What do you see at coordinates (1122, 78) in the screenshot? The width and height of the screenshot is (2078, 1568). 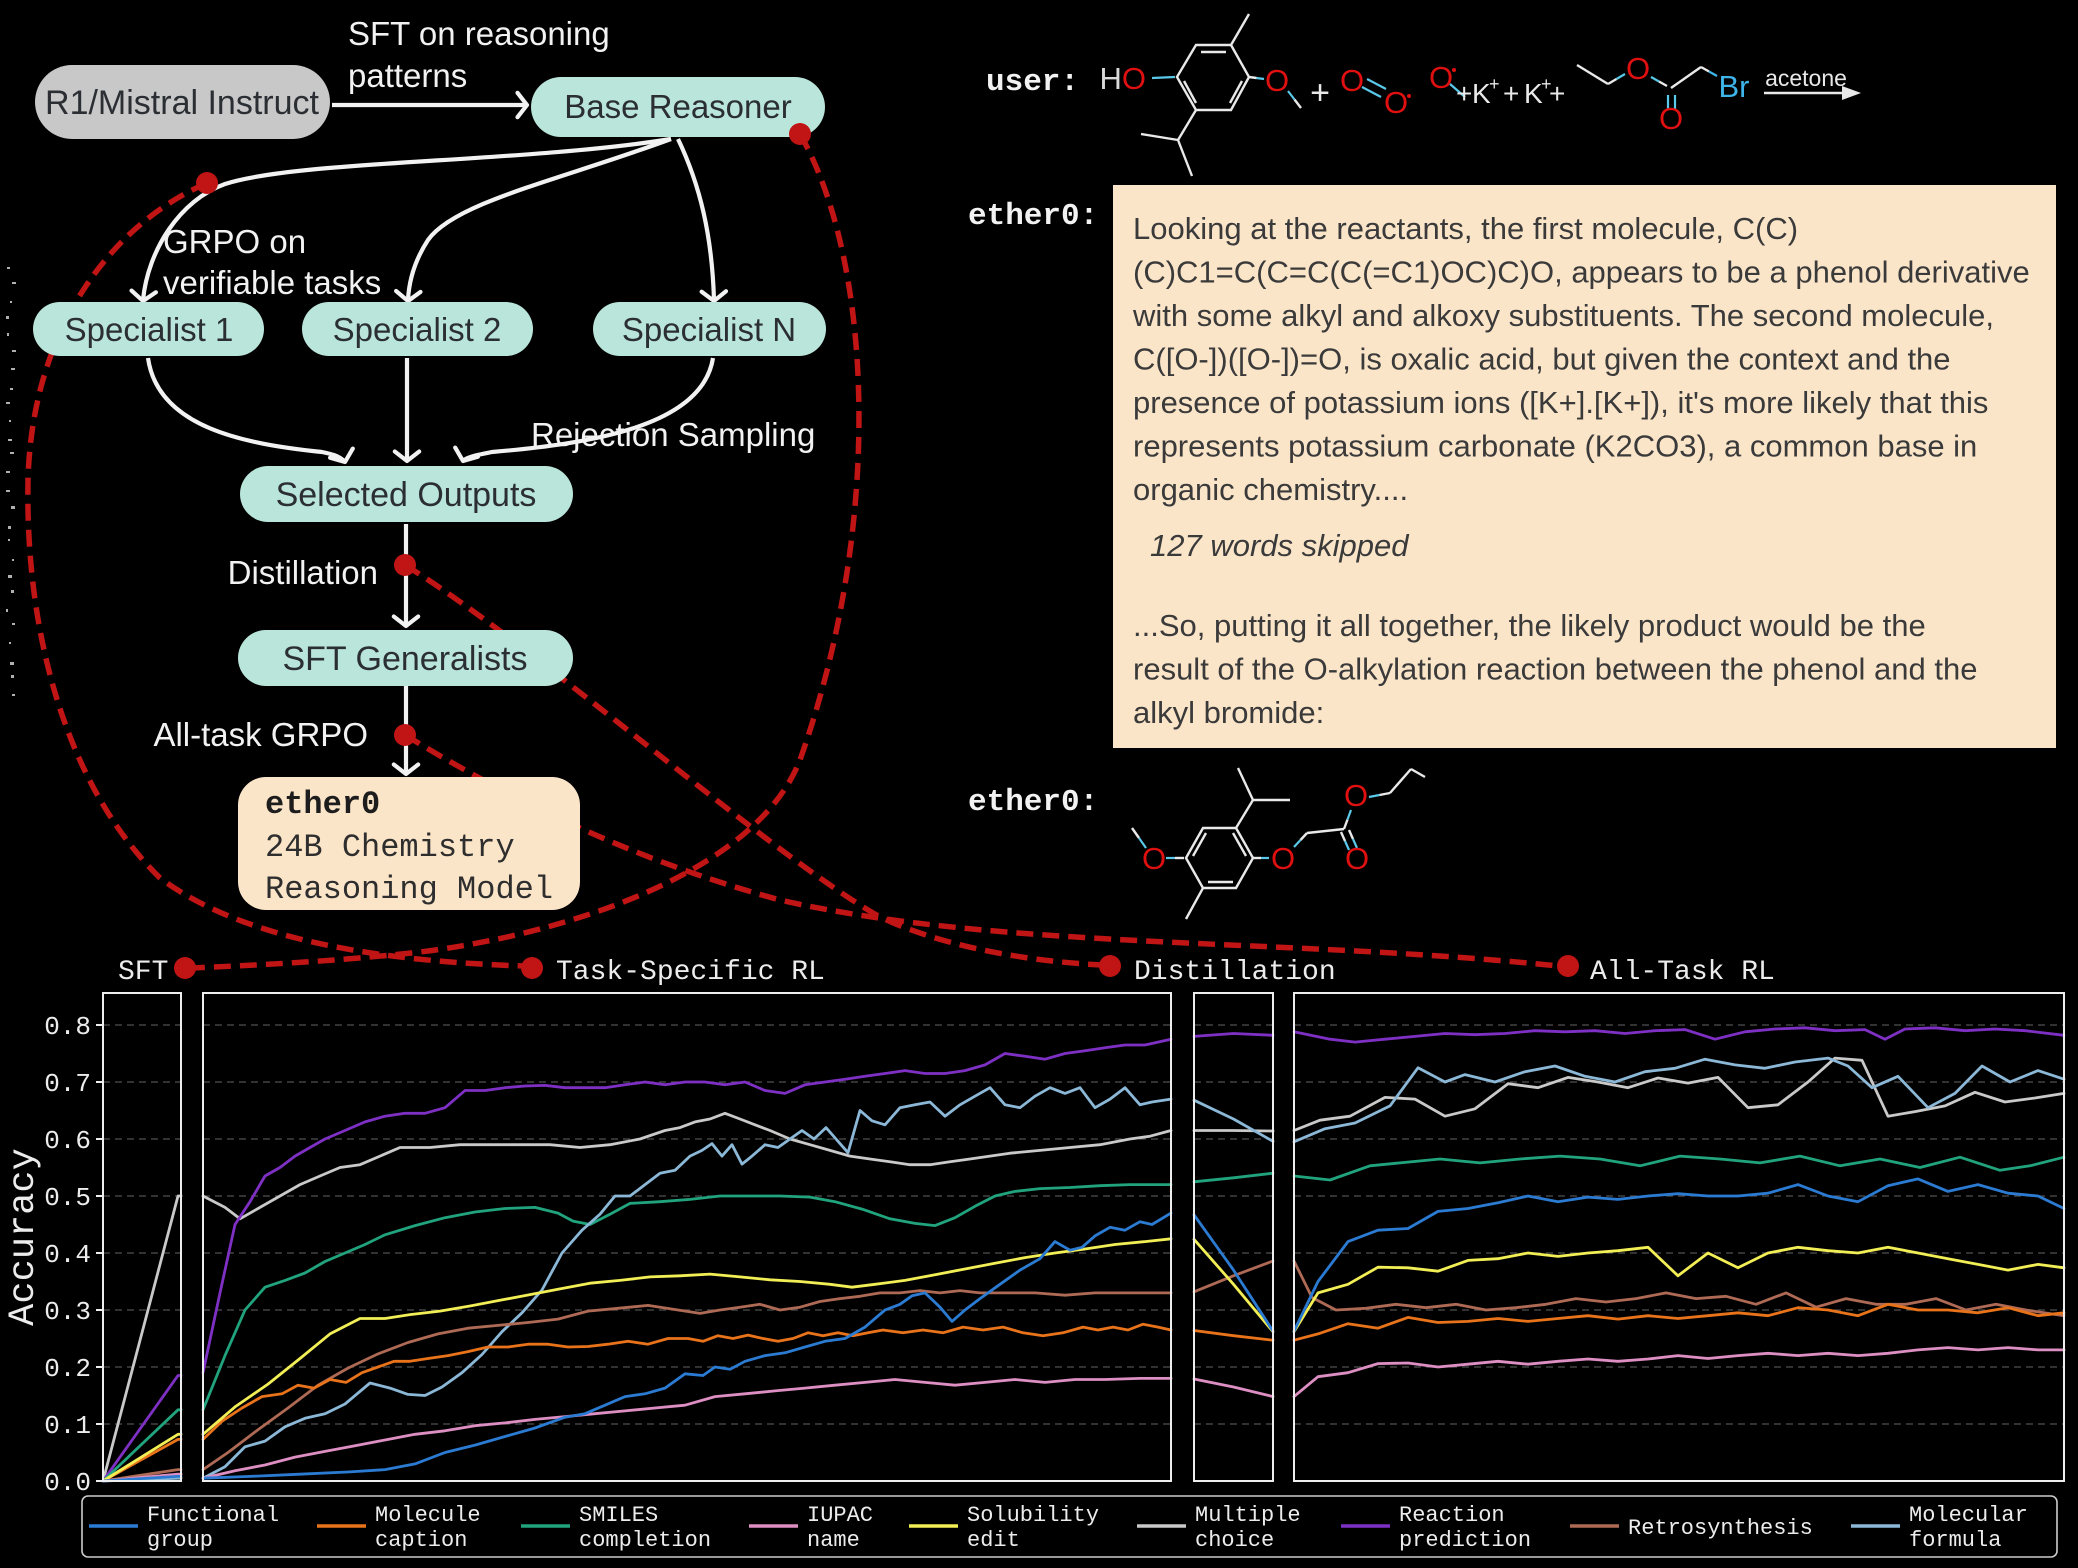 I see `svg-text: HO` at bounding box center [1122, 78].